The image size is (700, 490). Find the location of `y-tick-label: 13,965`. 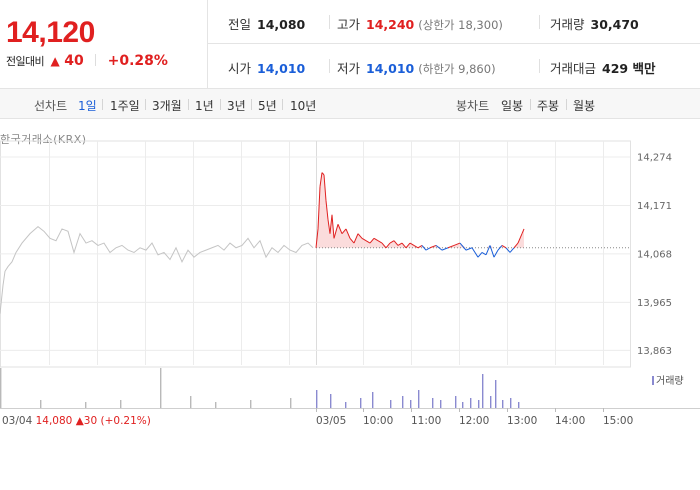

y-tick-label: 13,965 is located at coordinates (654, 303).